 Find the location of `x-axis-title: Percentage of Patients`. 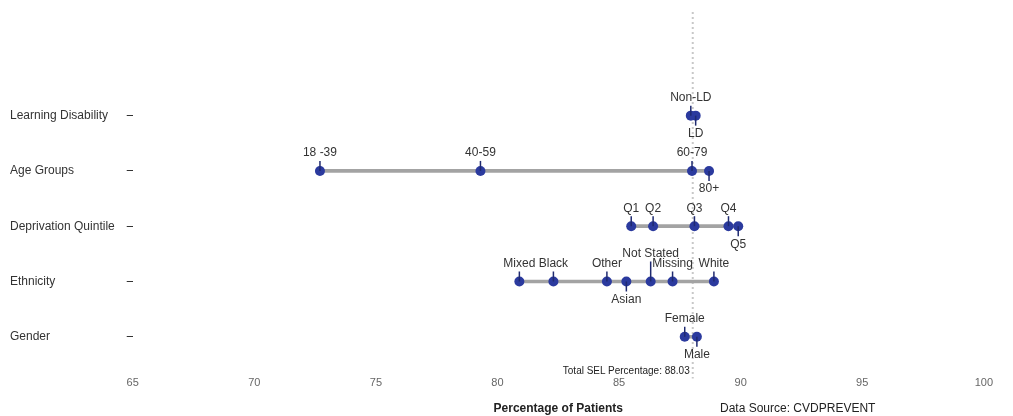

x-axis-title: Percentage of Patients is located at coordinates (558, 408).